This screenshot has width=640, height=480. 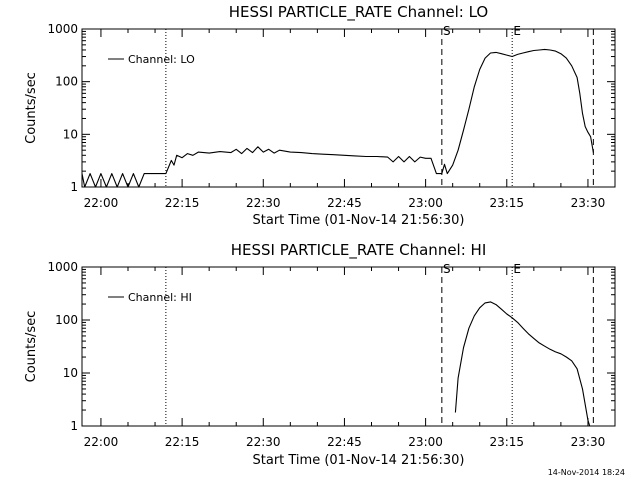 I want to click on chart-title: HESSI PARTICLE_RATE Channel: HI, so click(x=359, y=250).